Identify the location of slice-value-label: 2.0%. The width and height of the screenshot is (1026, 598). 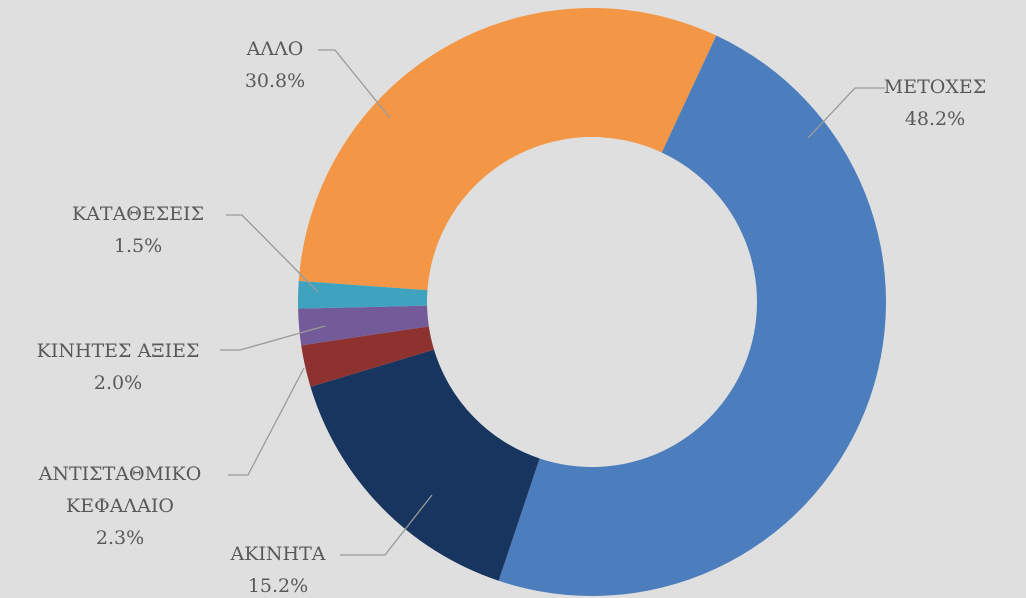
(118, 383).